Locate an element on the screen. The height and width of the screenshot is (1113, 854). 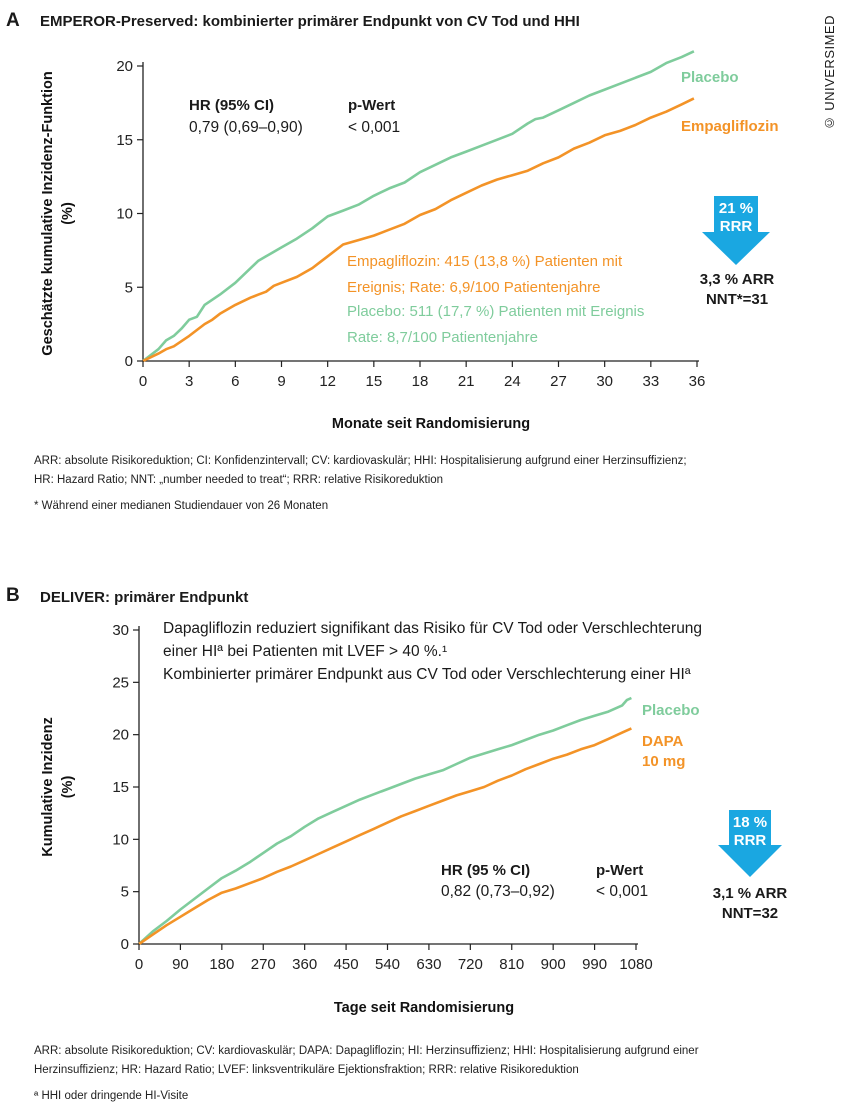
chart-b-y-axis-label: Kumulative Inzidenz (%) is located at coordinates (58, 786).